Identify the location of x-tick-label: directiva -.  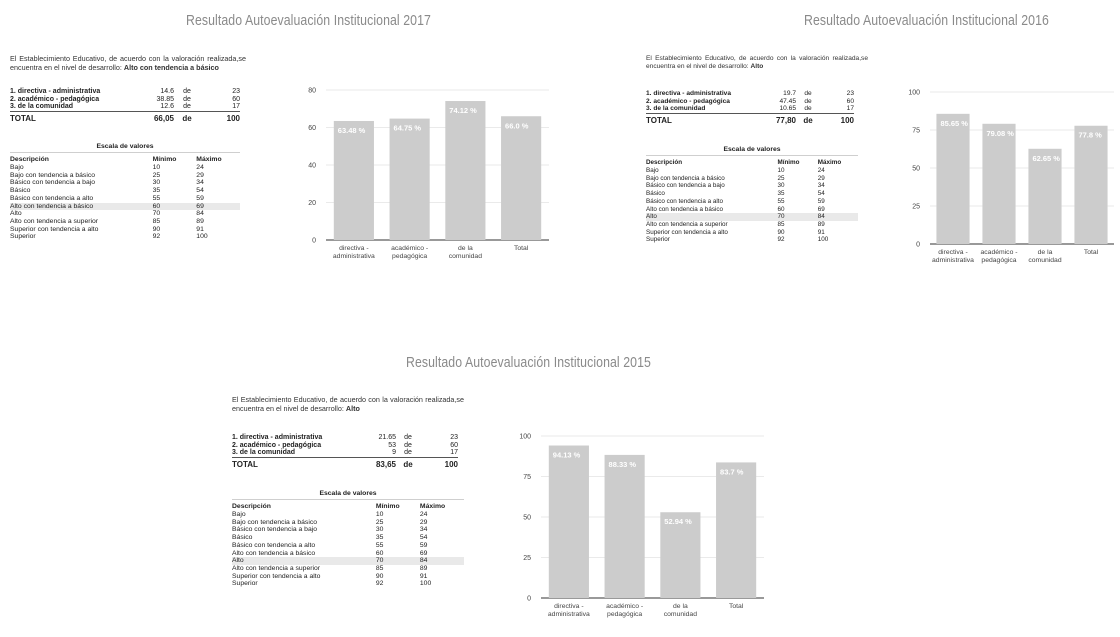
(568, 606).